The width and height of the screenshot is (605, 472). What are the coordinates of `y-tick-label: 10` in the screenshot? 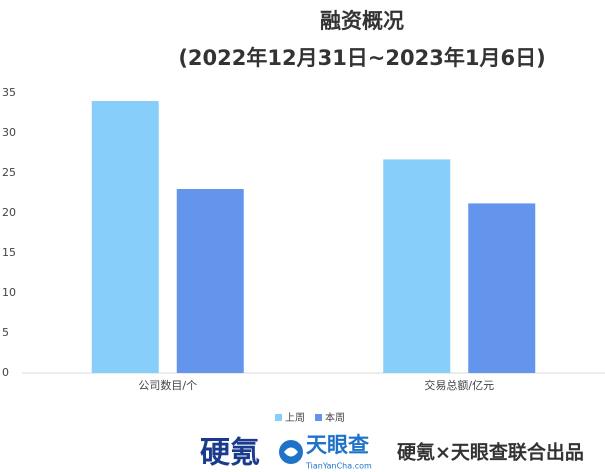 It's located at (9, 292).